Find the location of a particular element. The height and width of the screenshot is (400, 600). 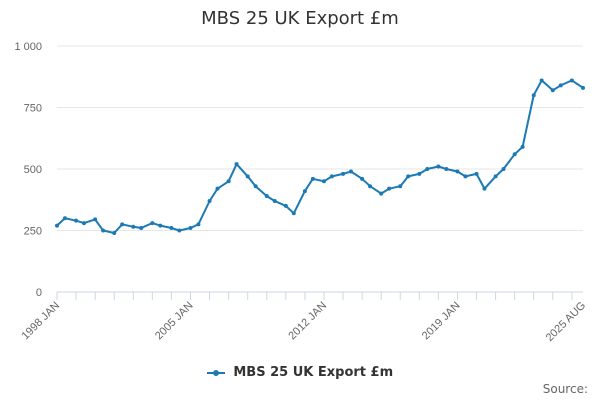

legend-label: MBS 25 UK Export £m is located at coordinates (313, 372).